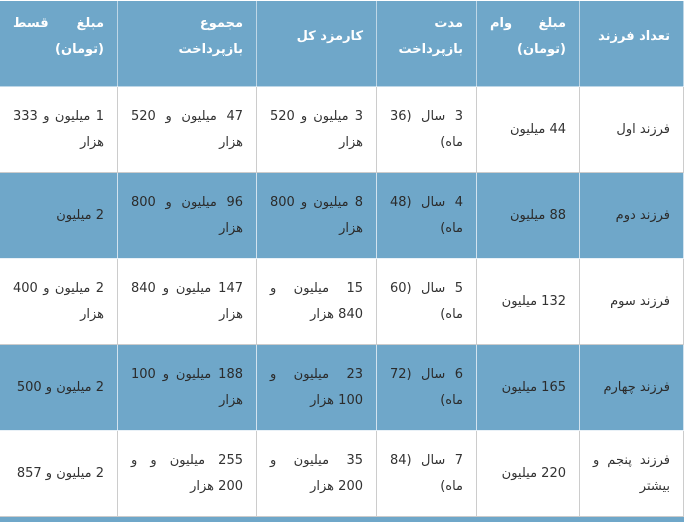  What do you see at coordinates (528, 215) in the screenshot?
I see `cell-loan-amount: 88 میلیون` at bounding box center [528, 215].